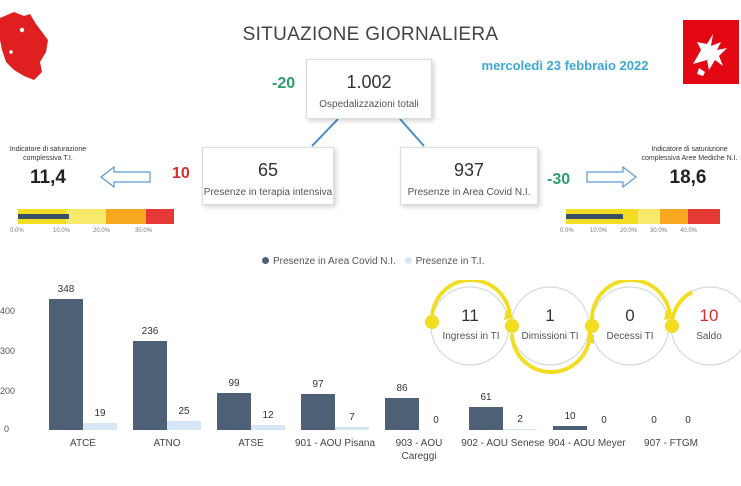 This screenshot has width=741, height=486. What do you see at coordinates (408, 260) in the screenshot?
I see `legend-dot-light` at bounding box center [408, 260].